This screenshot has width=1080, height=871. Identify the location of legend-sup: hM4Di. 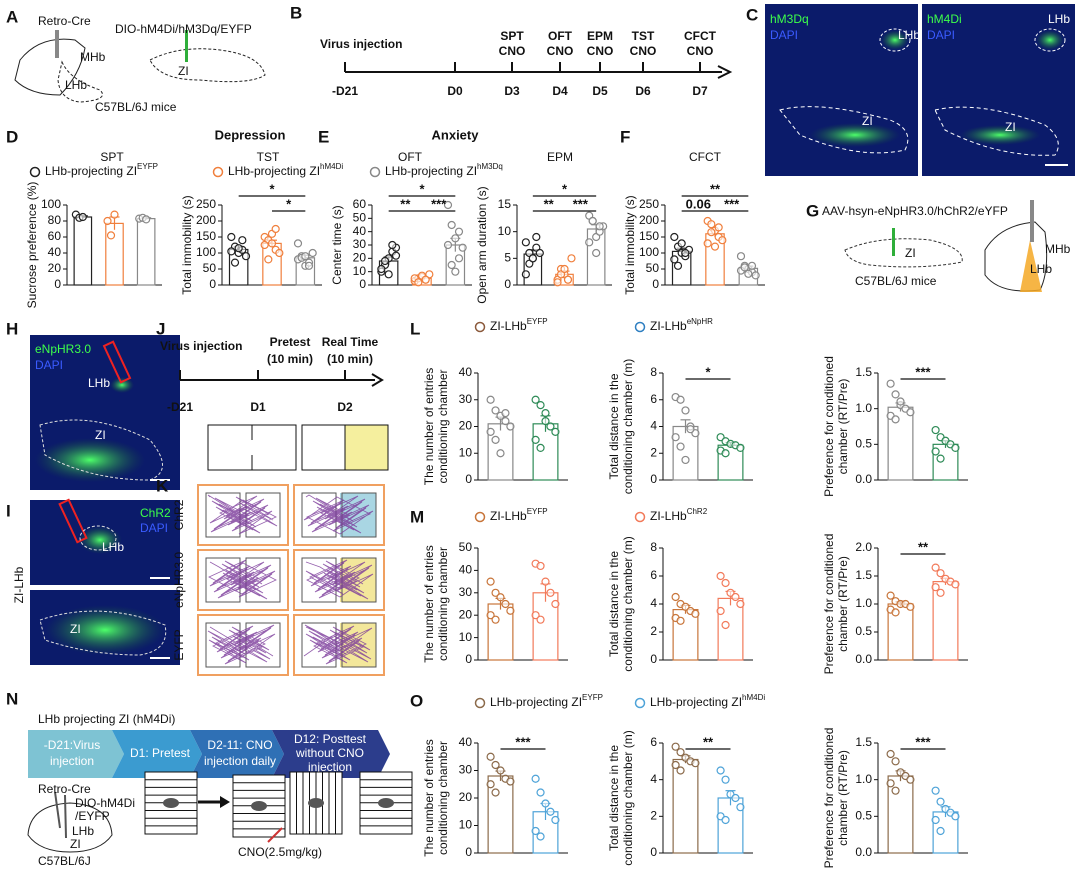
(331, 166).